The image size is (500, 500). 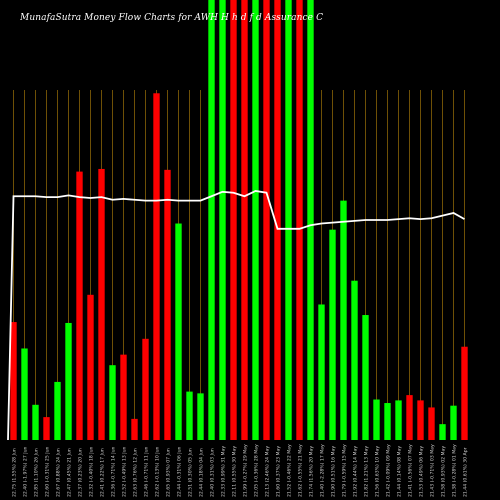 What do you see at coordinates (334, 471) in the screenshot?
I see `x-tick-label: 21.90 (0.51%) 16 May` at bounding box center [334, 471].